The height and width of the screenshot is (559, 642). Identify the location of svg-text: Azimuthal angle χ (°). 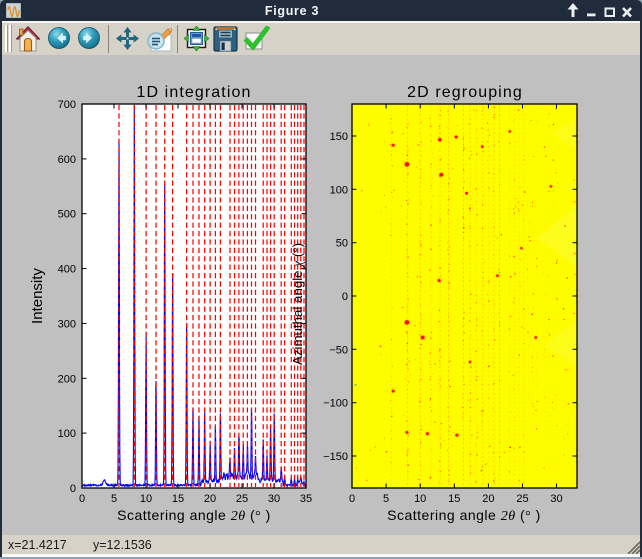
(297, 304).